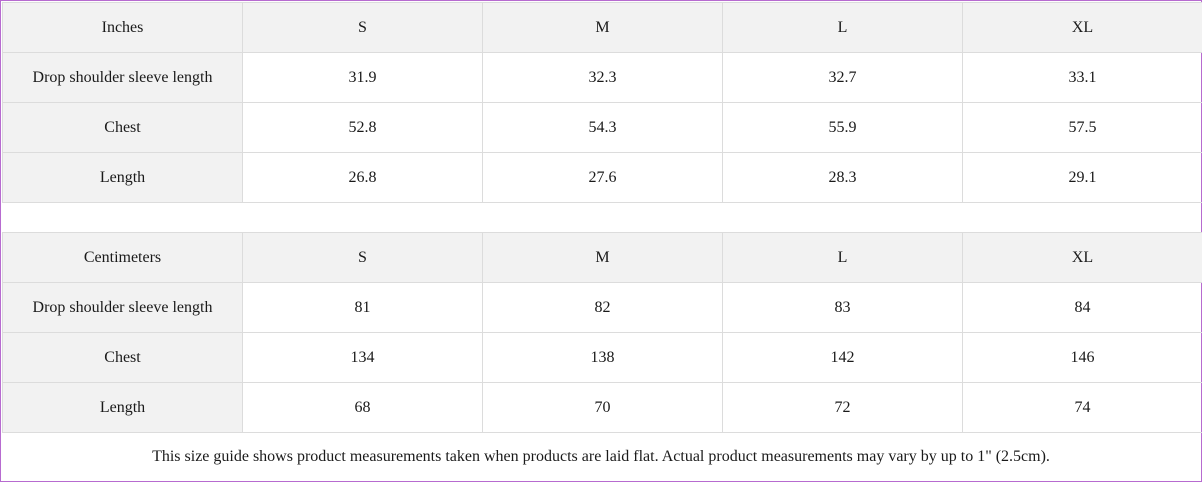 The height and width of the screenshot is (482, 1202). I want to click on table-row: Length 26.8 27.6 28.3 29.1, so click(602, 177).